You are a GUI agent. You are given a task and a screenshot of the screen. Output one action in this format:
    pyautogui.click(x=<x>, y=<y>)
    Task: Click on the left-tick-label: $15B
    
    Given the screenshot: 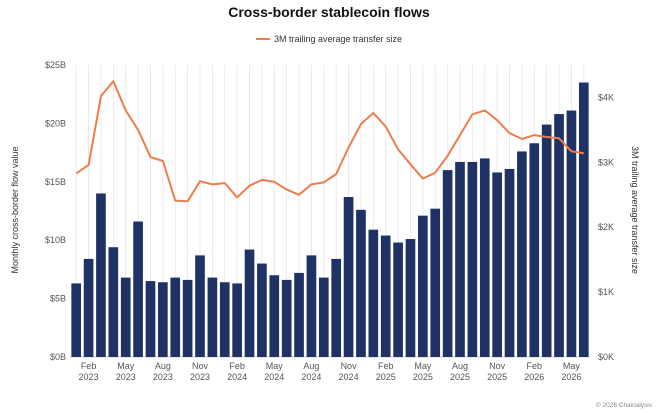 What is the action you would take?
    pyautogui.click(x=55, y=182)
    